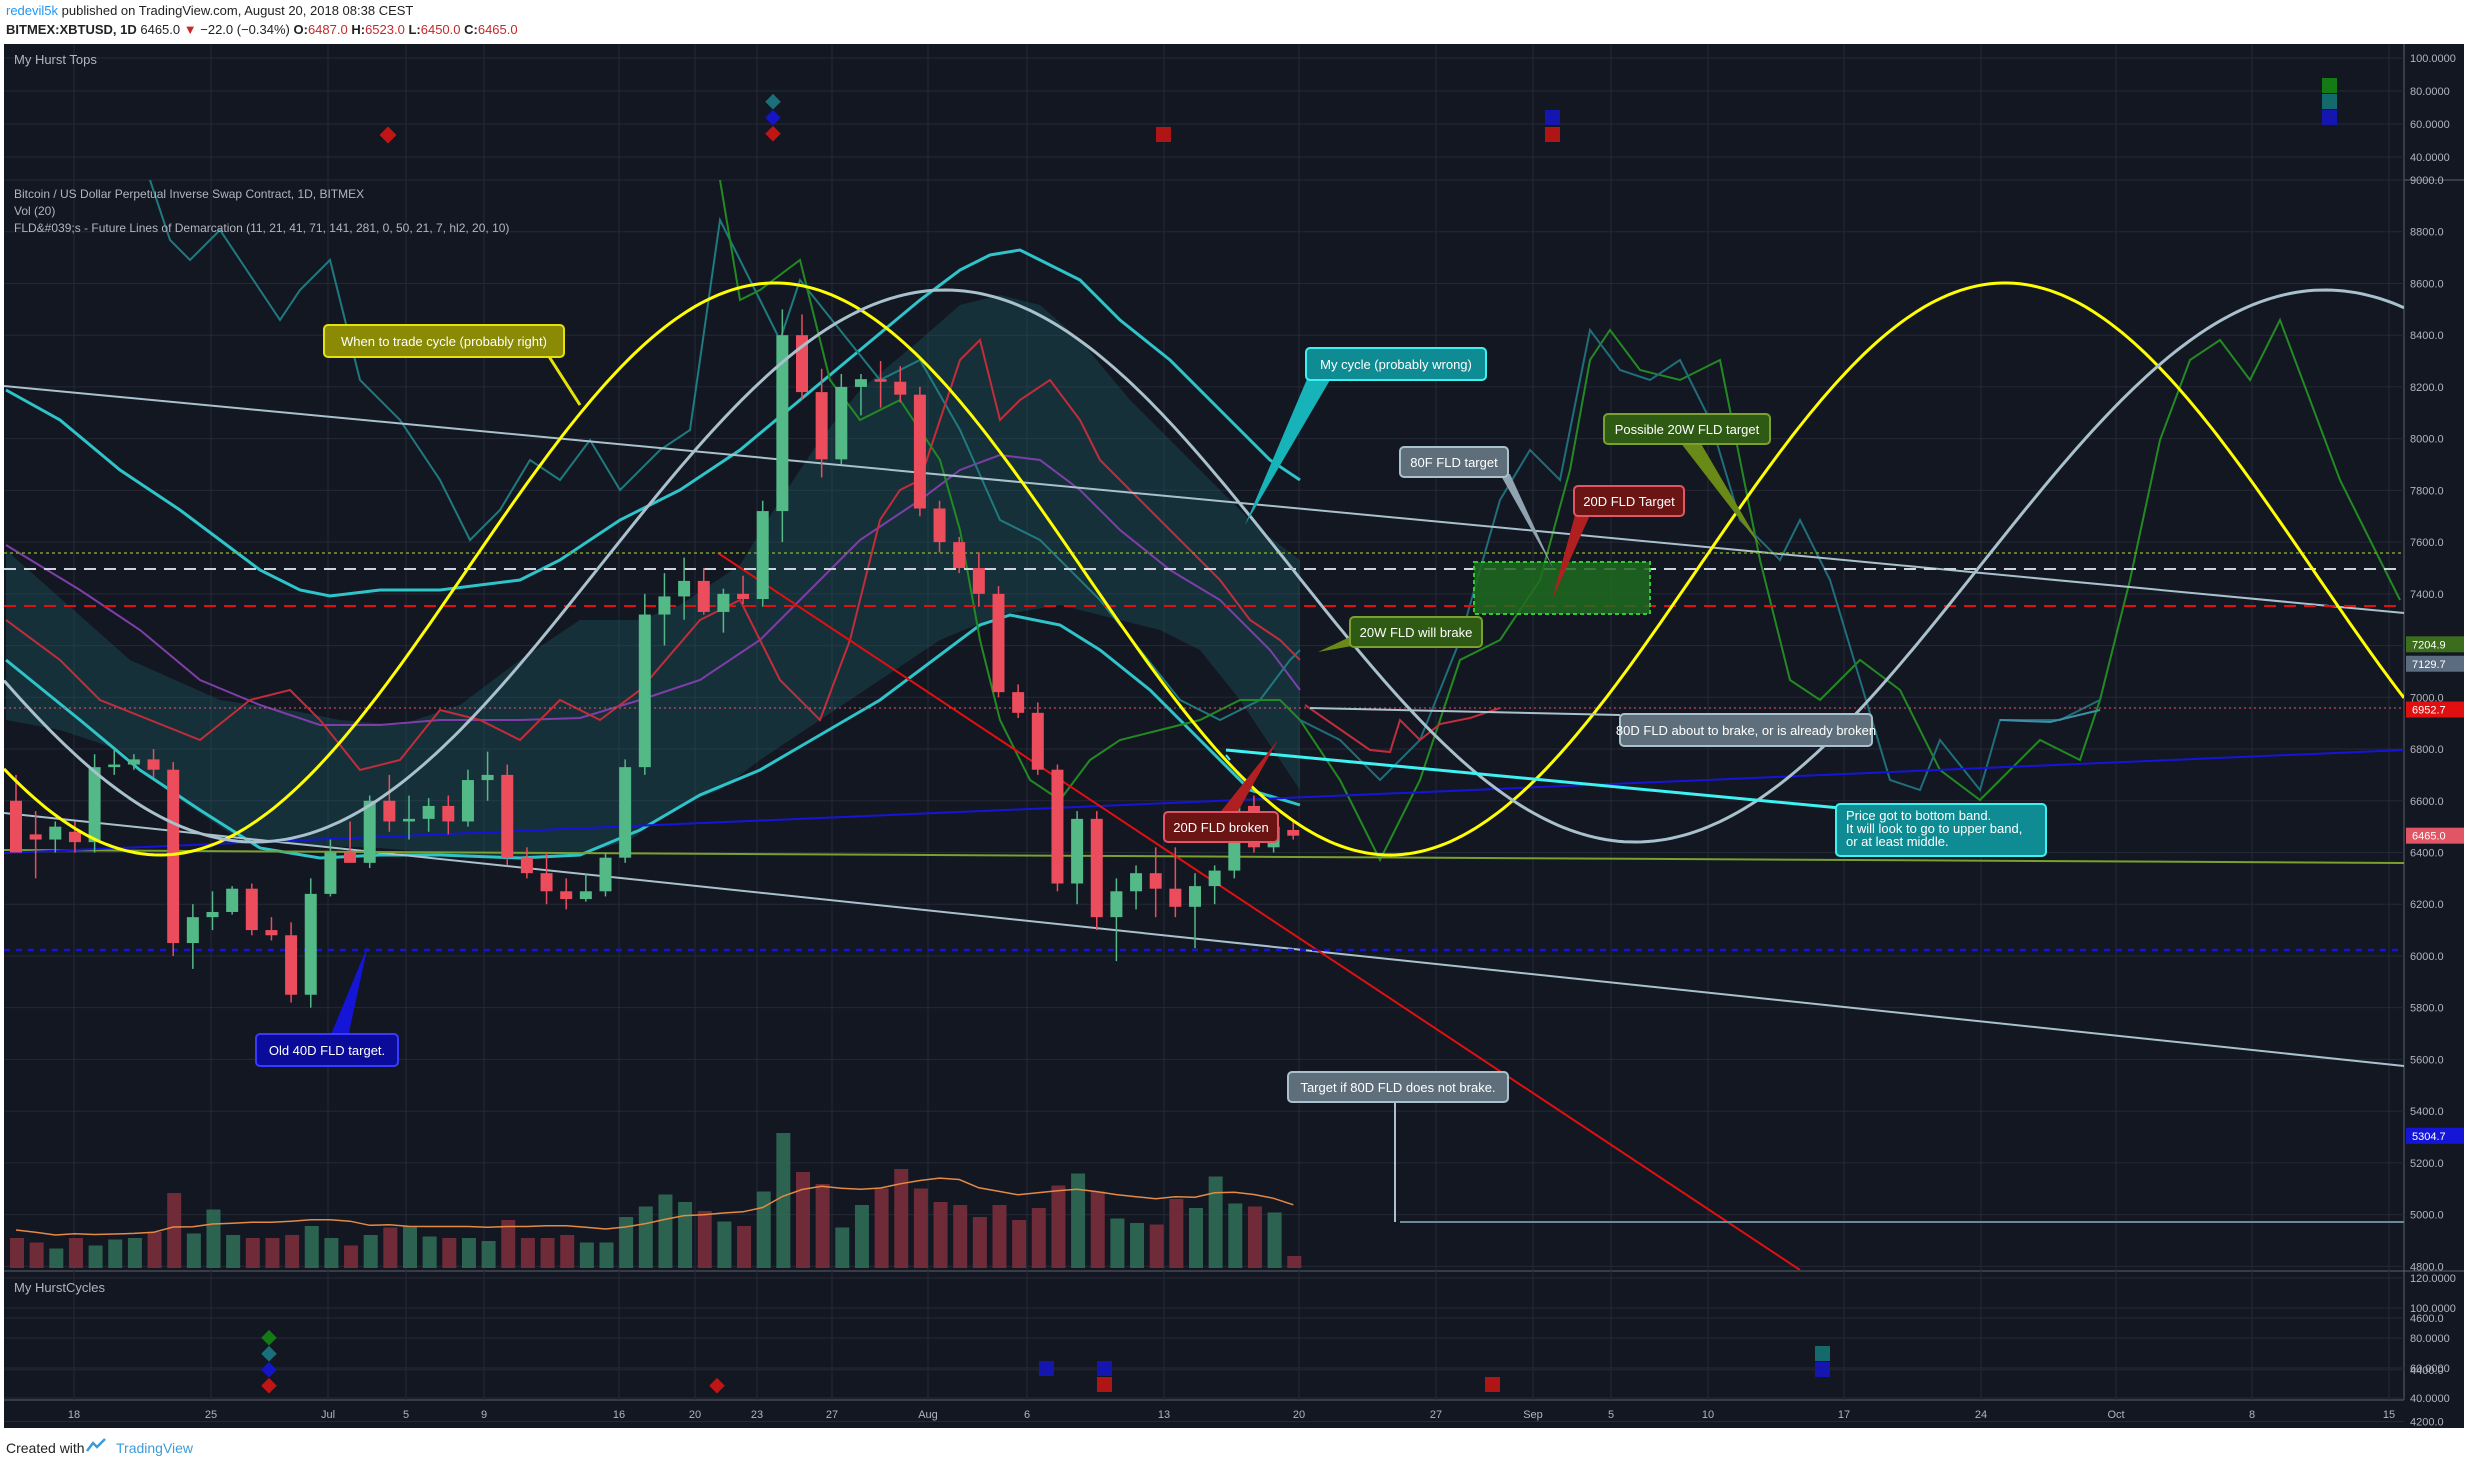  I want to click on my-cycle-label: My cycle (probably wrong), so click(1396, 364).